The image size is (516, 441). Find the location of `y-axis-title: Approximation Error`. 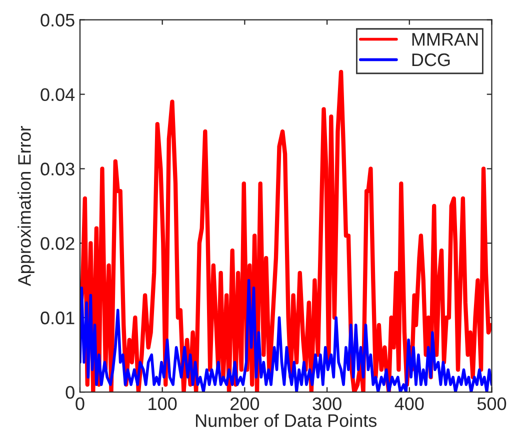

y-axis-title: Approximation Error is located at coordinates (26, 206).